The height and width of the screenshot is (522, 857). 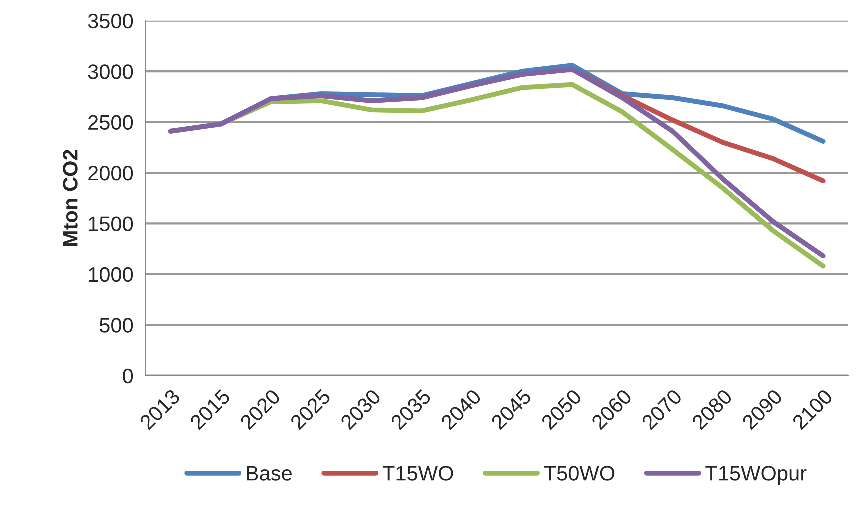 I want to click on y-tick-label: 3000, so click(x=111, y=72).